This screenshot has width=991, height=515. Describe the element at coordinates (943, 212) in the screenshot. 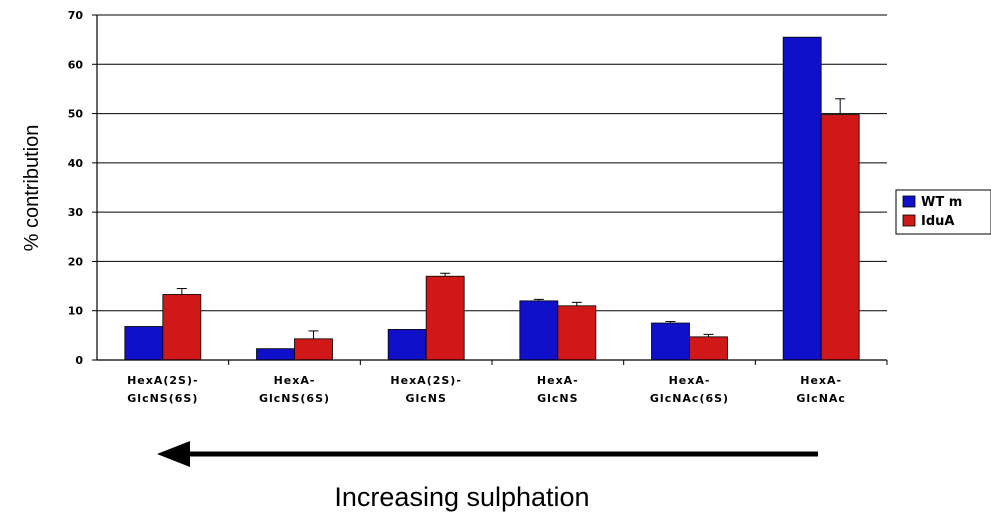

I see `legend: WT m IduA` at that location.